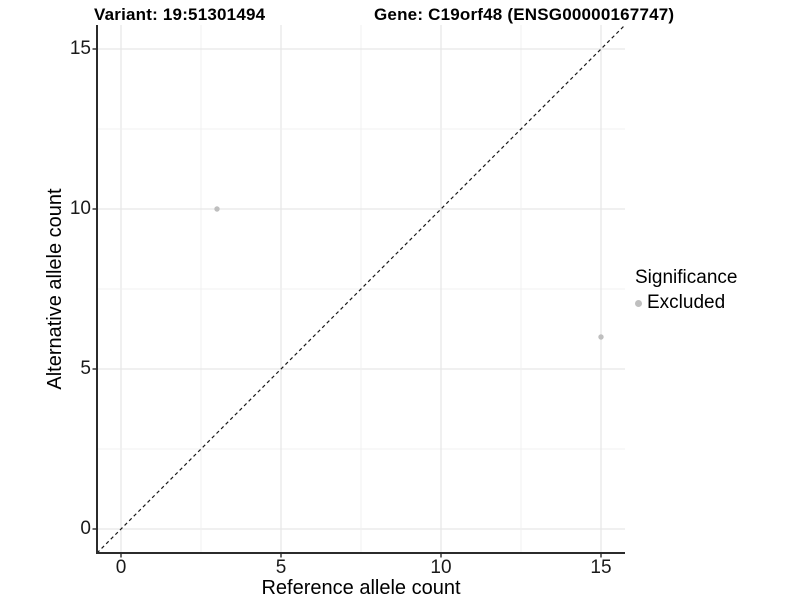 The image size is (800, 600). I want to click on y-tick-label: 0, so click(85, 528).